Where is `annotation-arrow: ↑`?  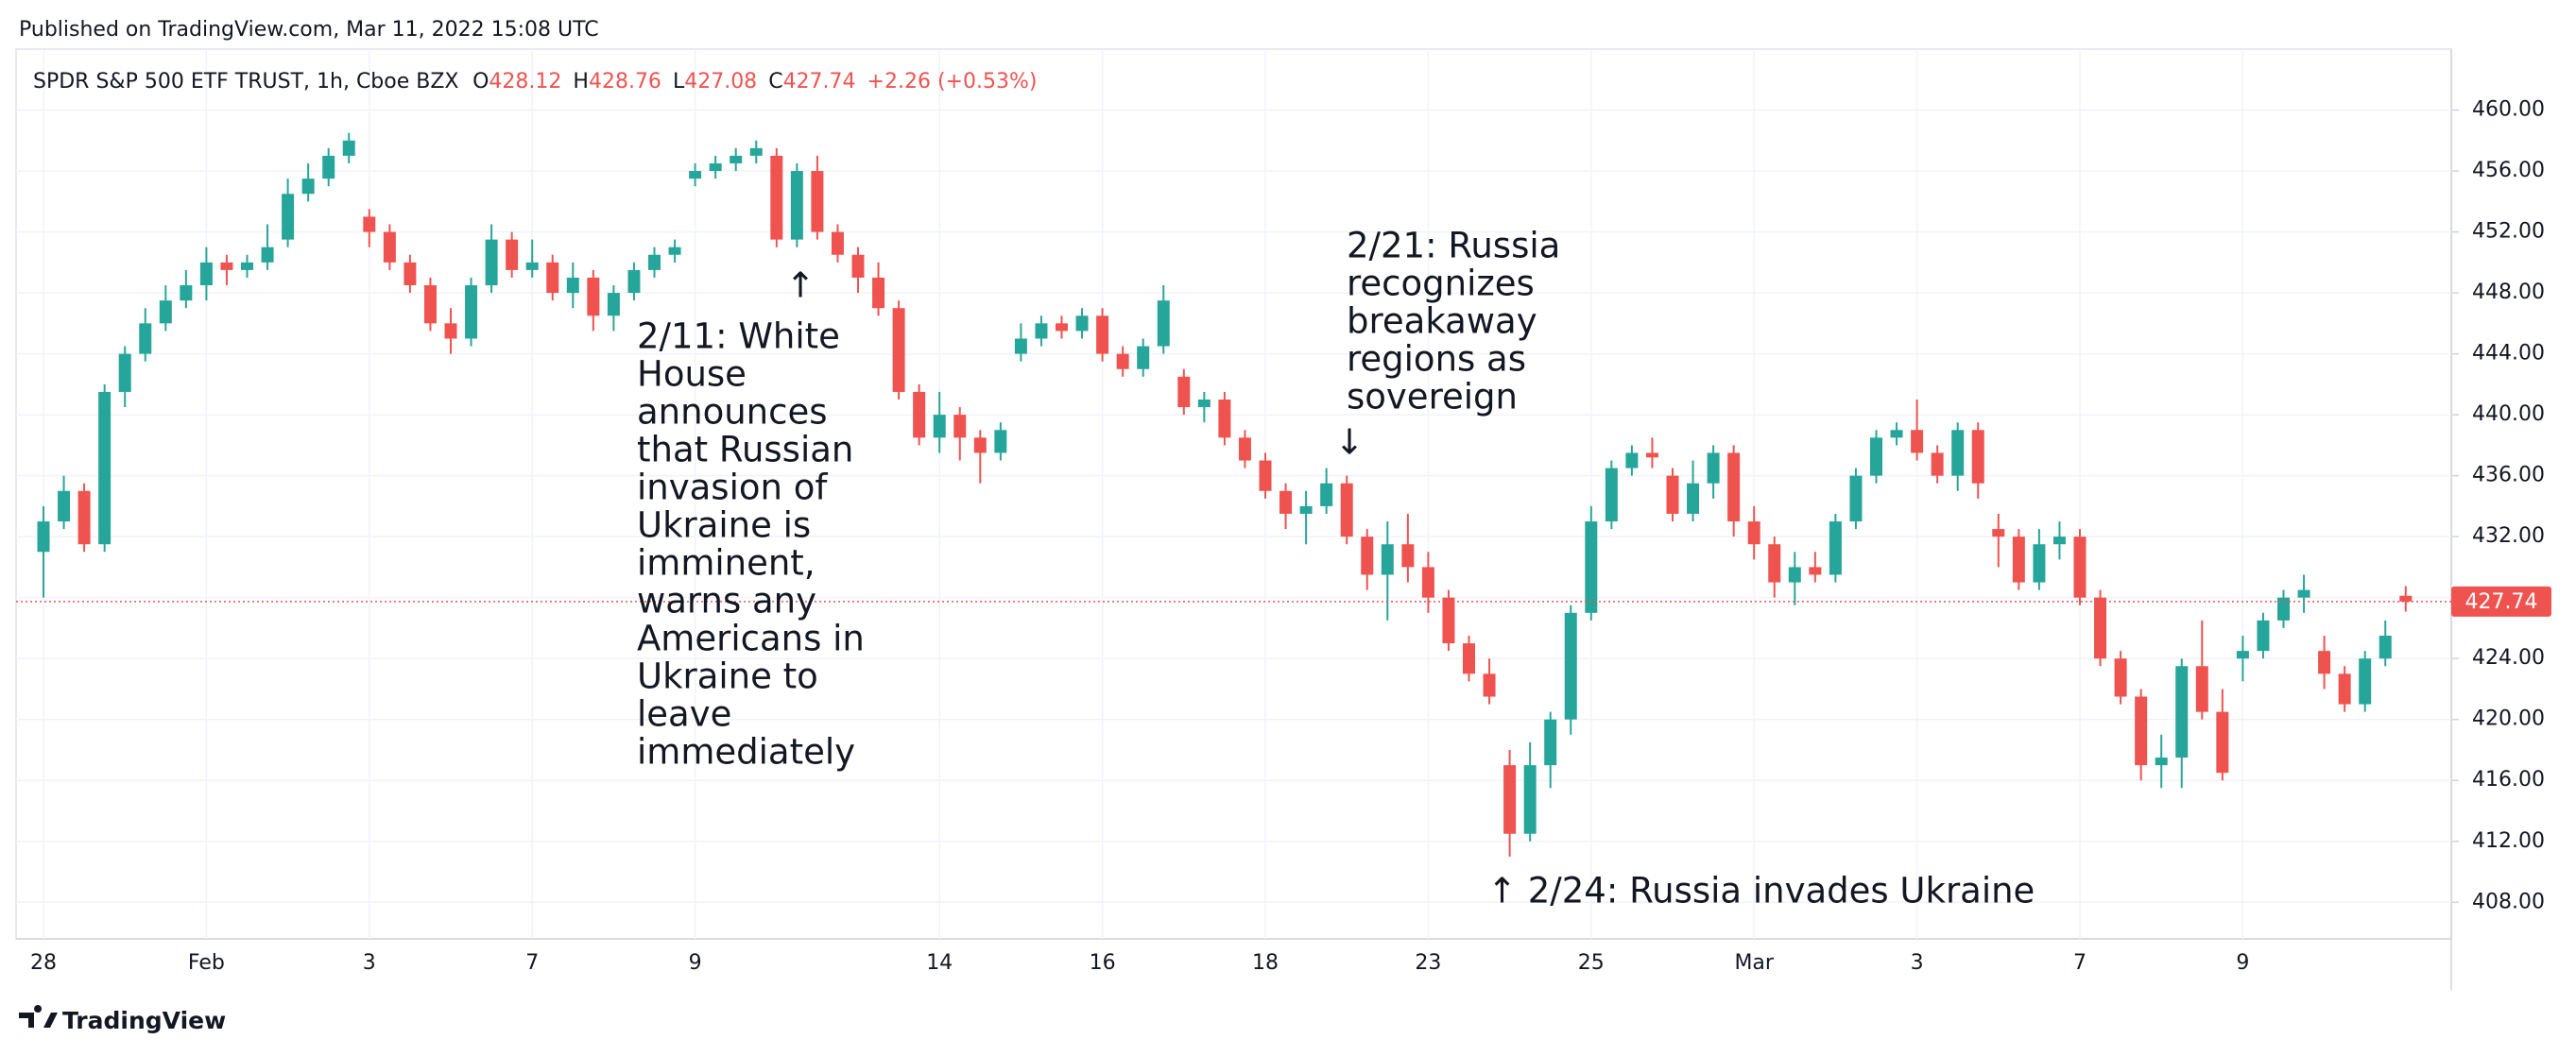 annotation-arrow: ↑ is located at coordinates (800, 285).